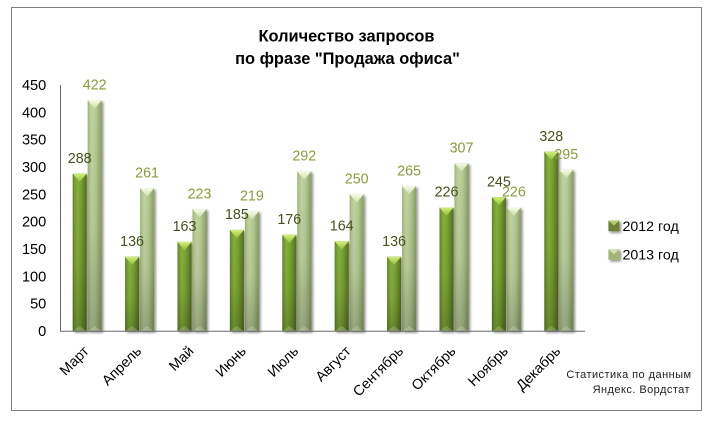 Image resolution: width=713 pixels, height=425 pixels. I want to click on svg-text: 400, so click(34, 113).